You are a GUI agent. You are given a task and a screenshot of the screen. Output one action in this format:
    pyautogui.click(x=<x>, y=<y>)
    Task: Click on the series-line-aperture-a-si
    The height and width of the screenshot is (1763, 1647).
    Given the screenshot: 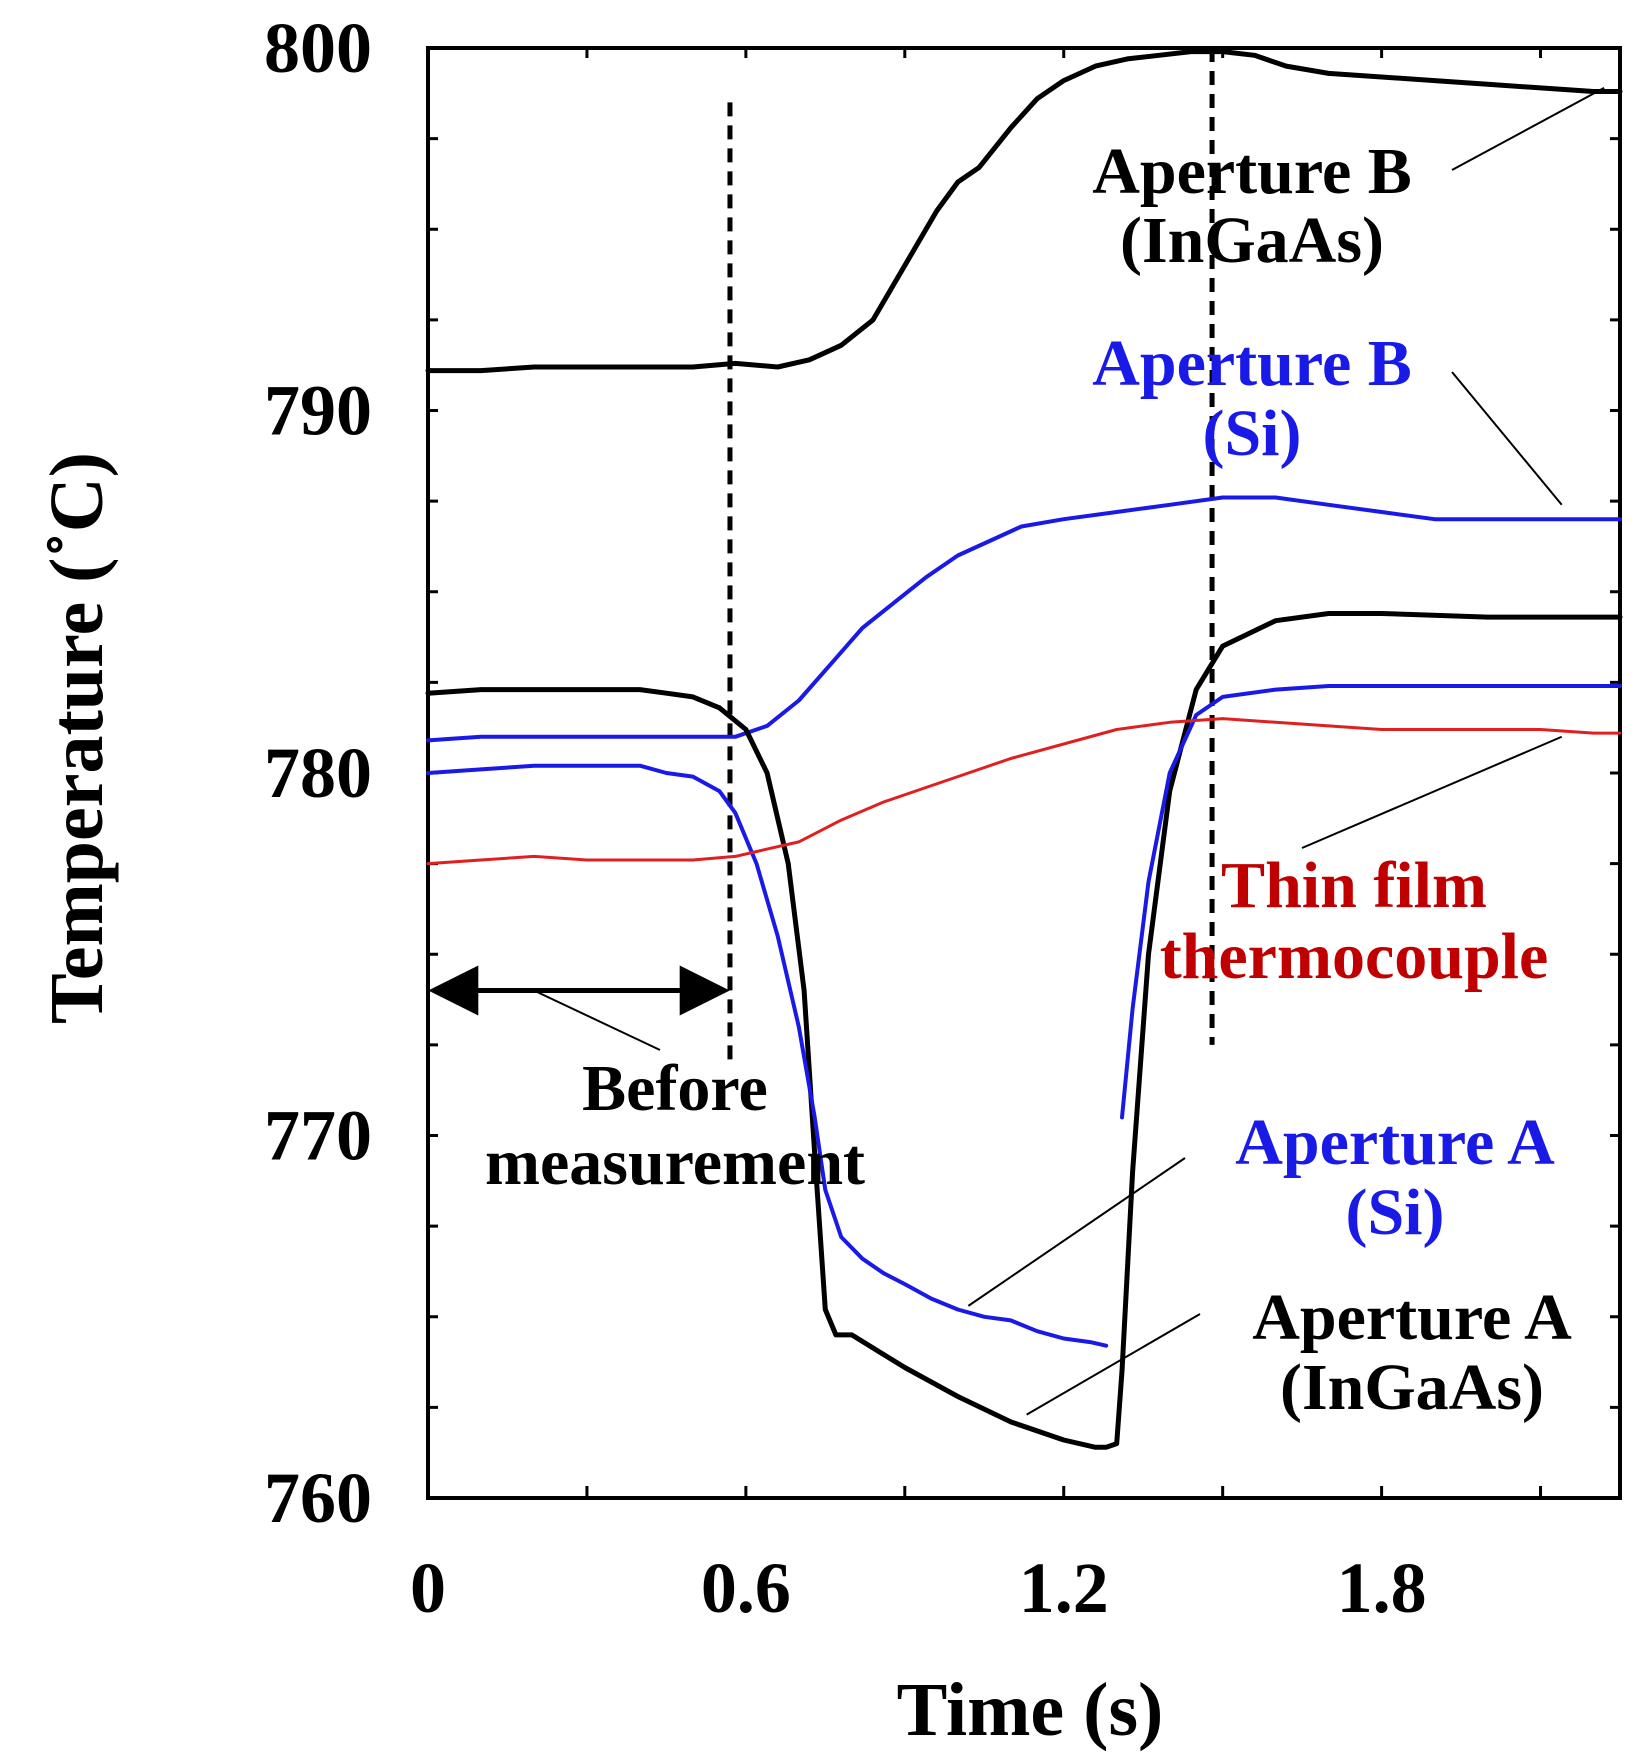 What is the action you would take?
    pyautogui.click(x=767, y=1055)
    